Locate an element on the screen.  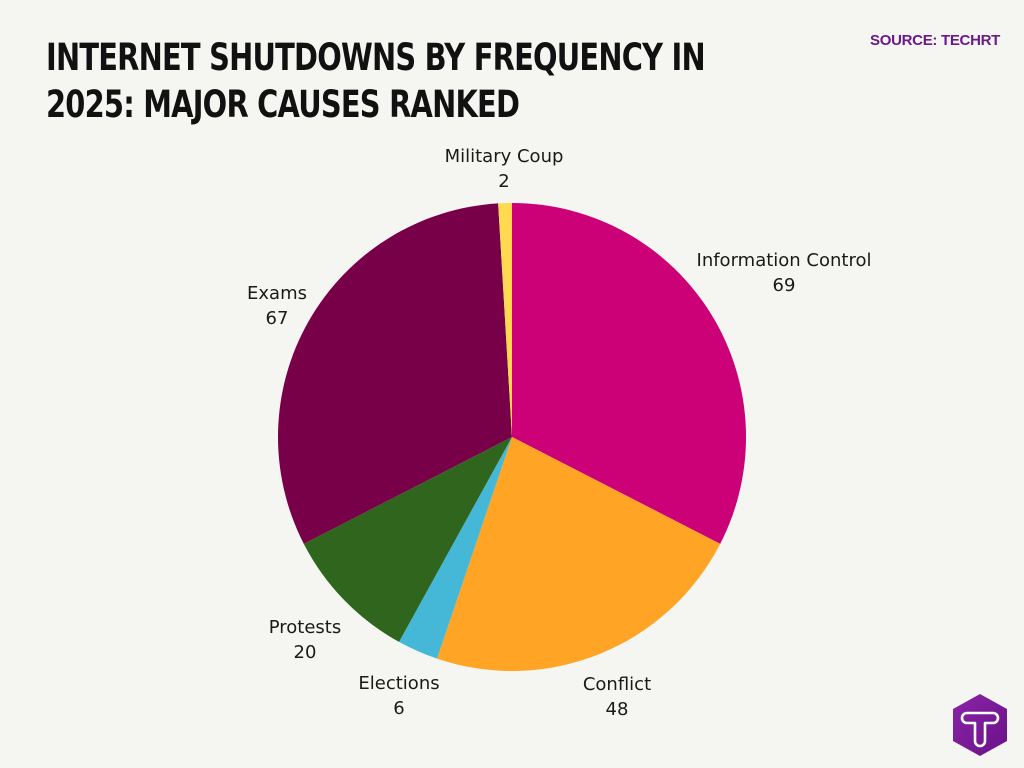
pie-slice-military-coup is located at coordinates (505, 320).